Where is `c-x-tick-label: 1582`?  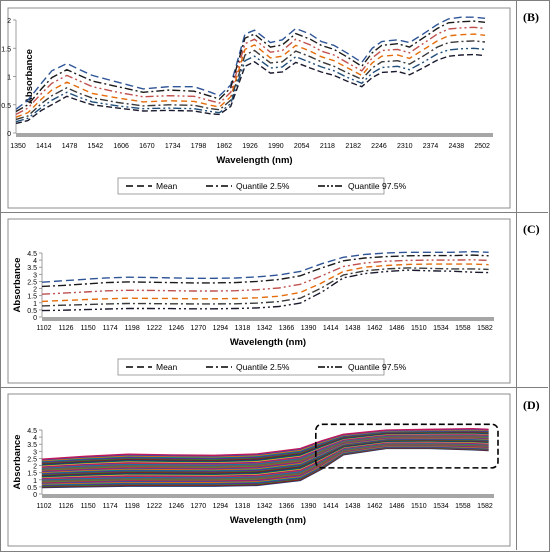
c-x-tick-label: 1582 is located at coordinates (485, 328).